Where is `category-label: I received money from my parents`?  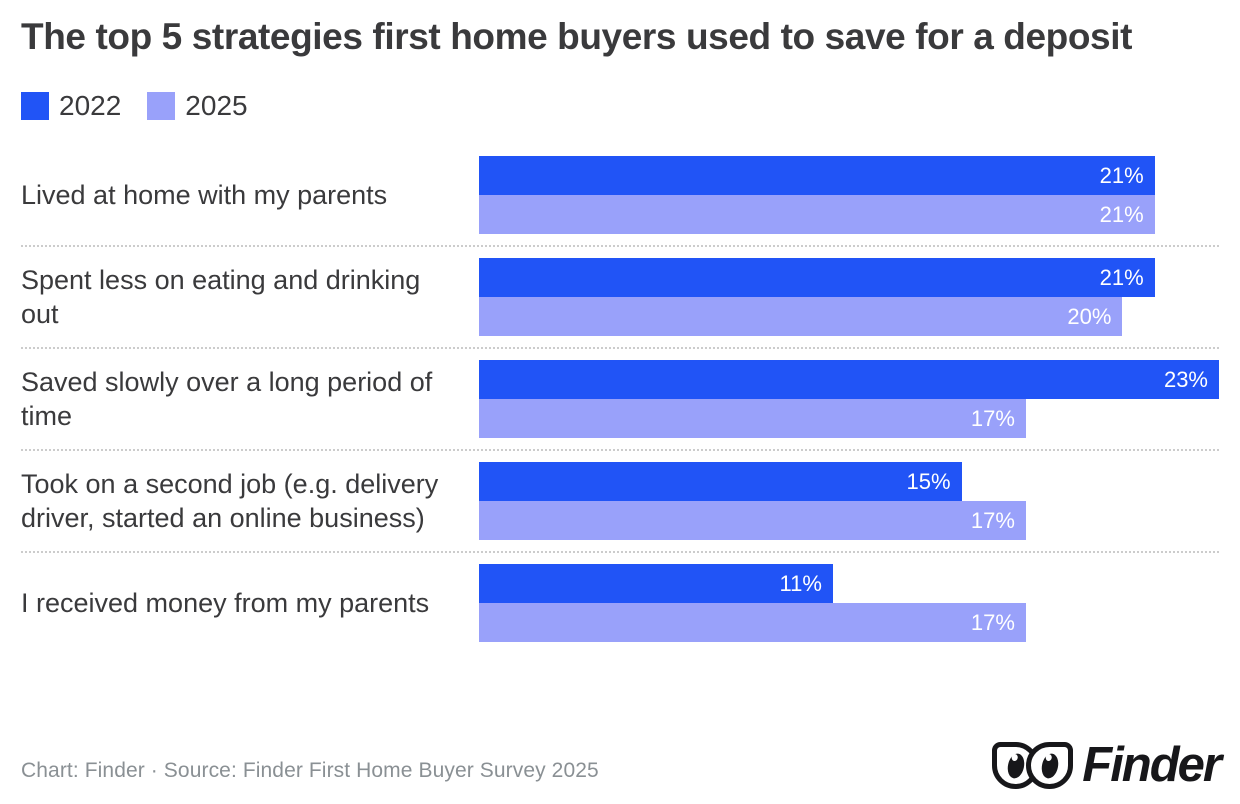 category-label: I received money from my parents is located at coordinates (225, 603).